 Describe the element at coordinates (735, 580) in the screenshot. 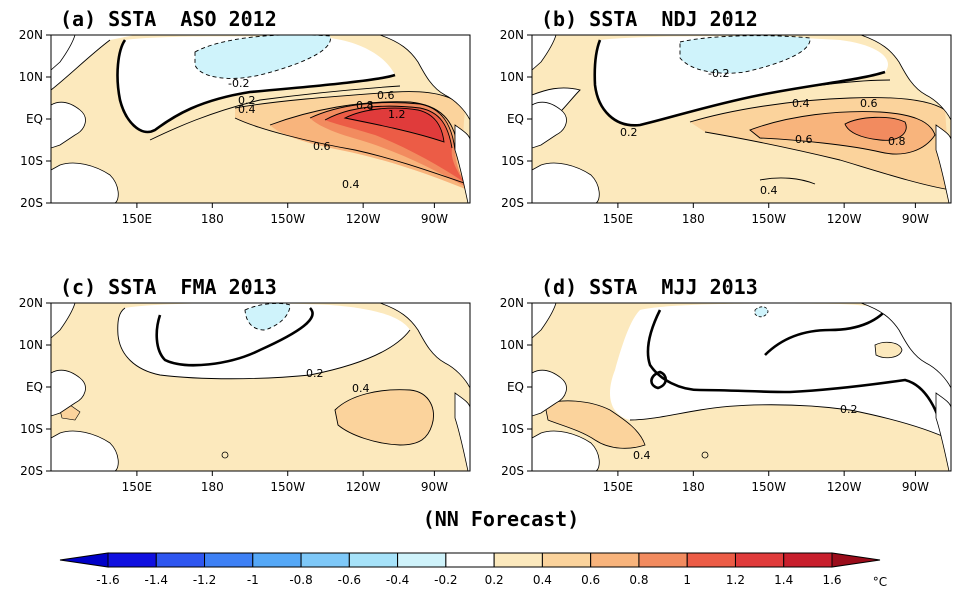

I see `colorbar-tick-label: 1.2` at that location.